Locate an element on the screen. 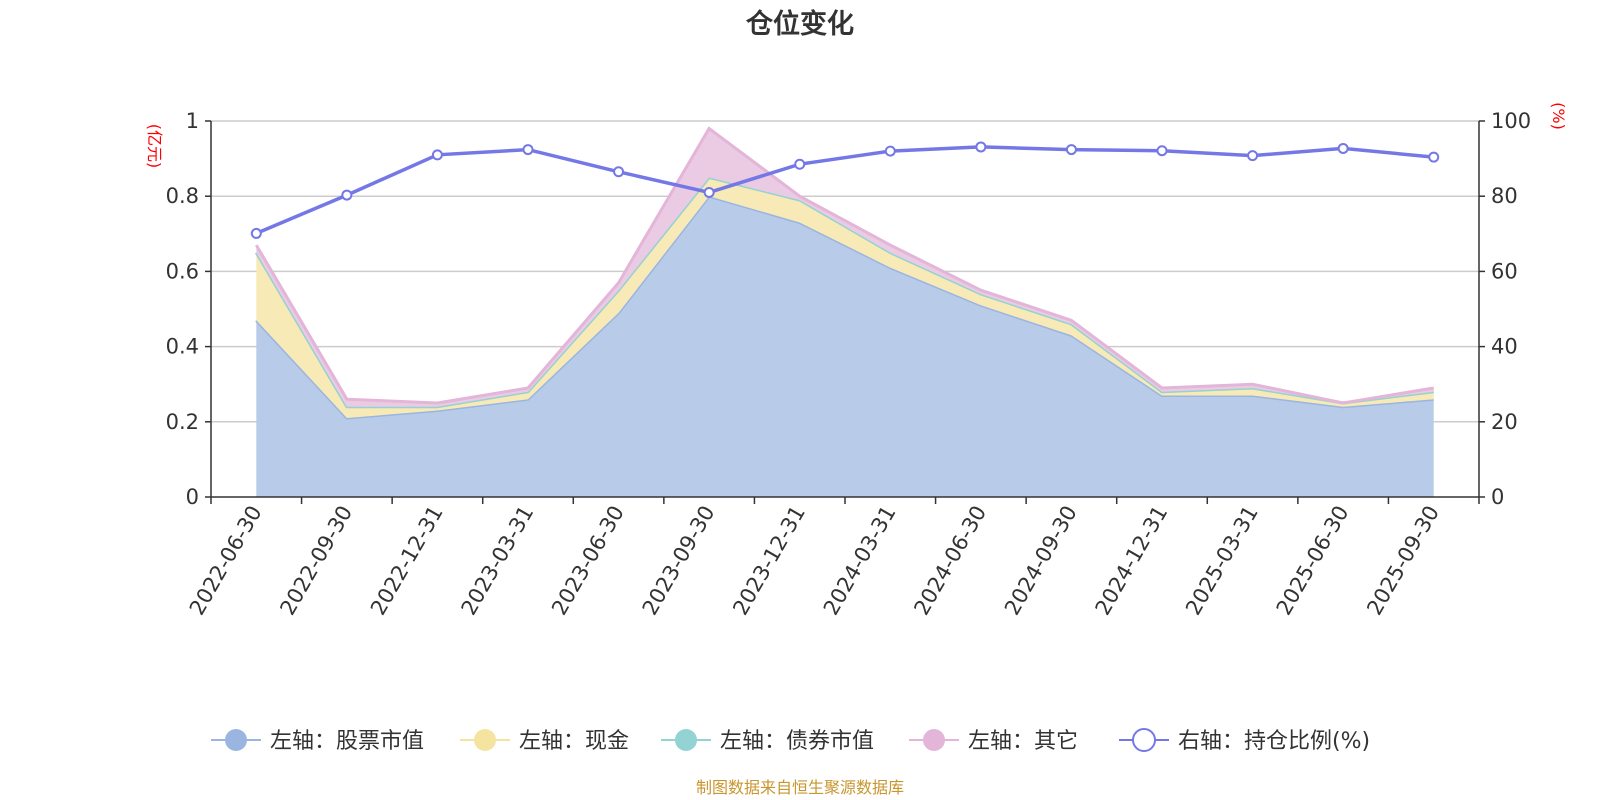 The height and width of the screenshot is (800, 1600). chart-title: 仓位变化 is located at coordinates (799, 24).